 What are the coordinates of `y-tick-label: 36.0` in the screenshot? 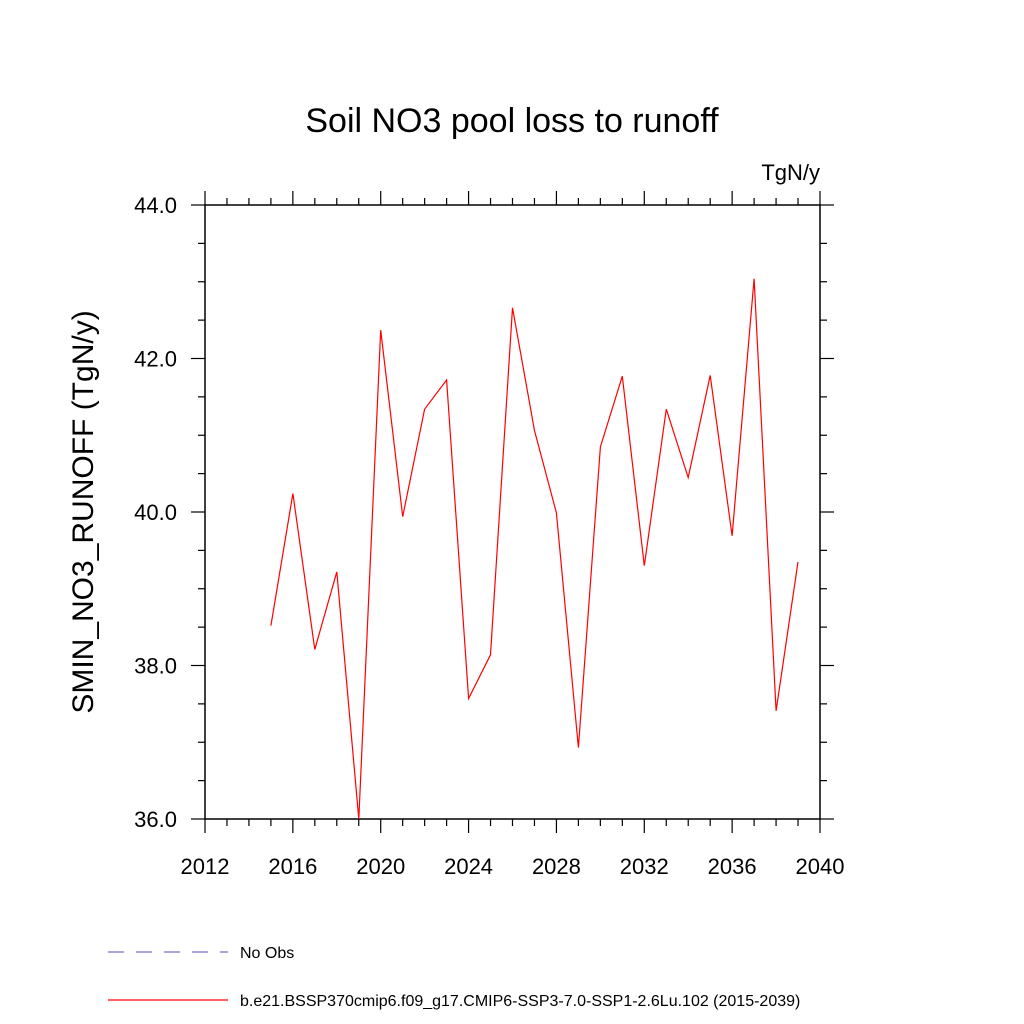 It's located at (155, 819).